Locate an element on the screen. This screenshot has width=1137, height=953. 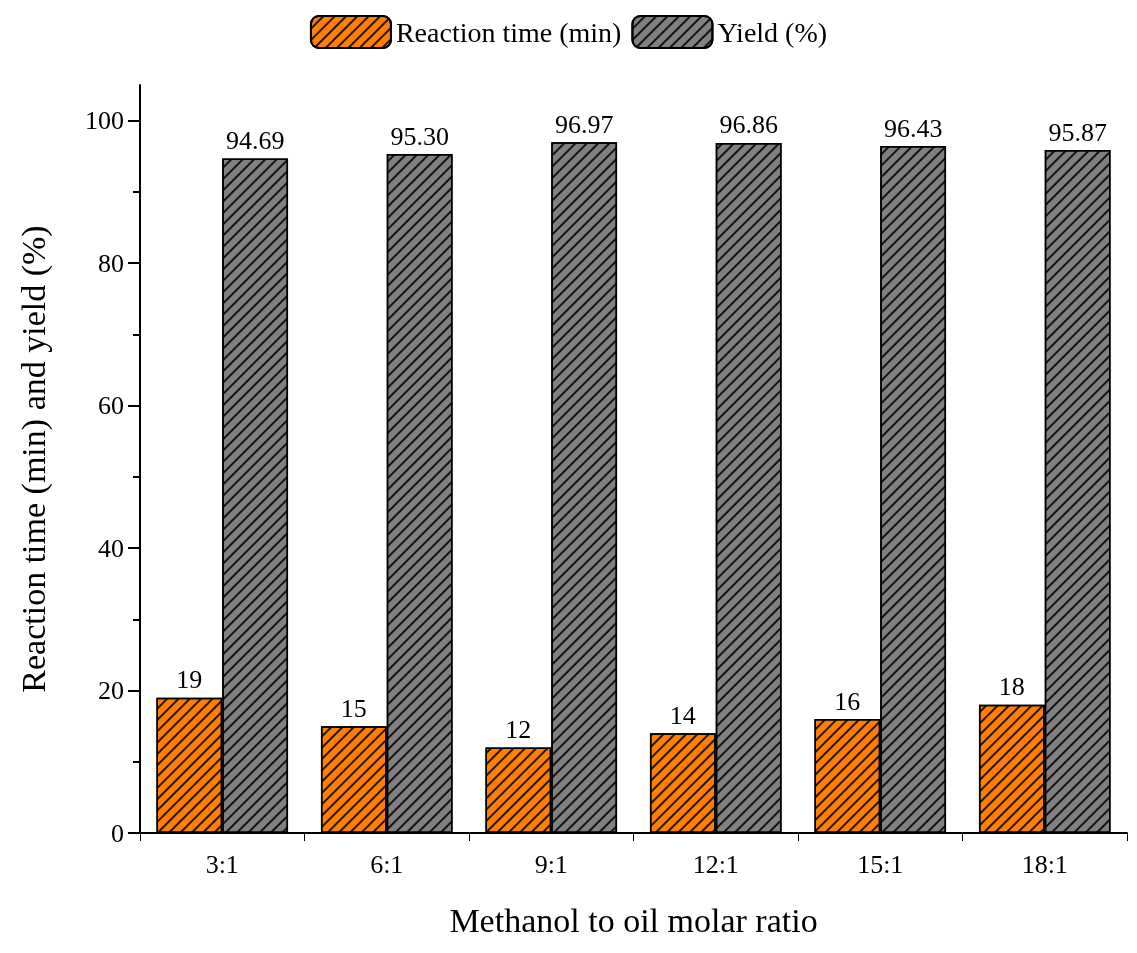
y-tick-label: 40 is located at coordinates (111, 548).